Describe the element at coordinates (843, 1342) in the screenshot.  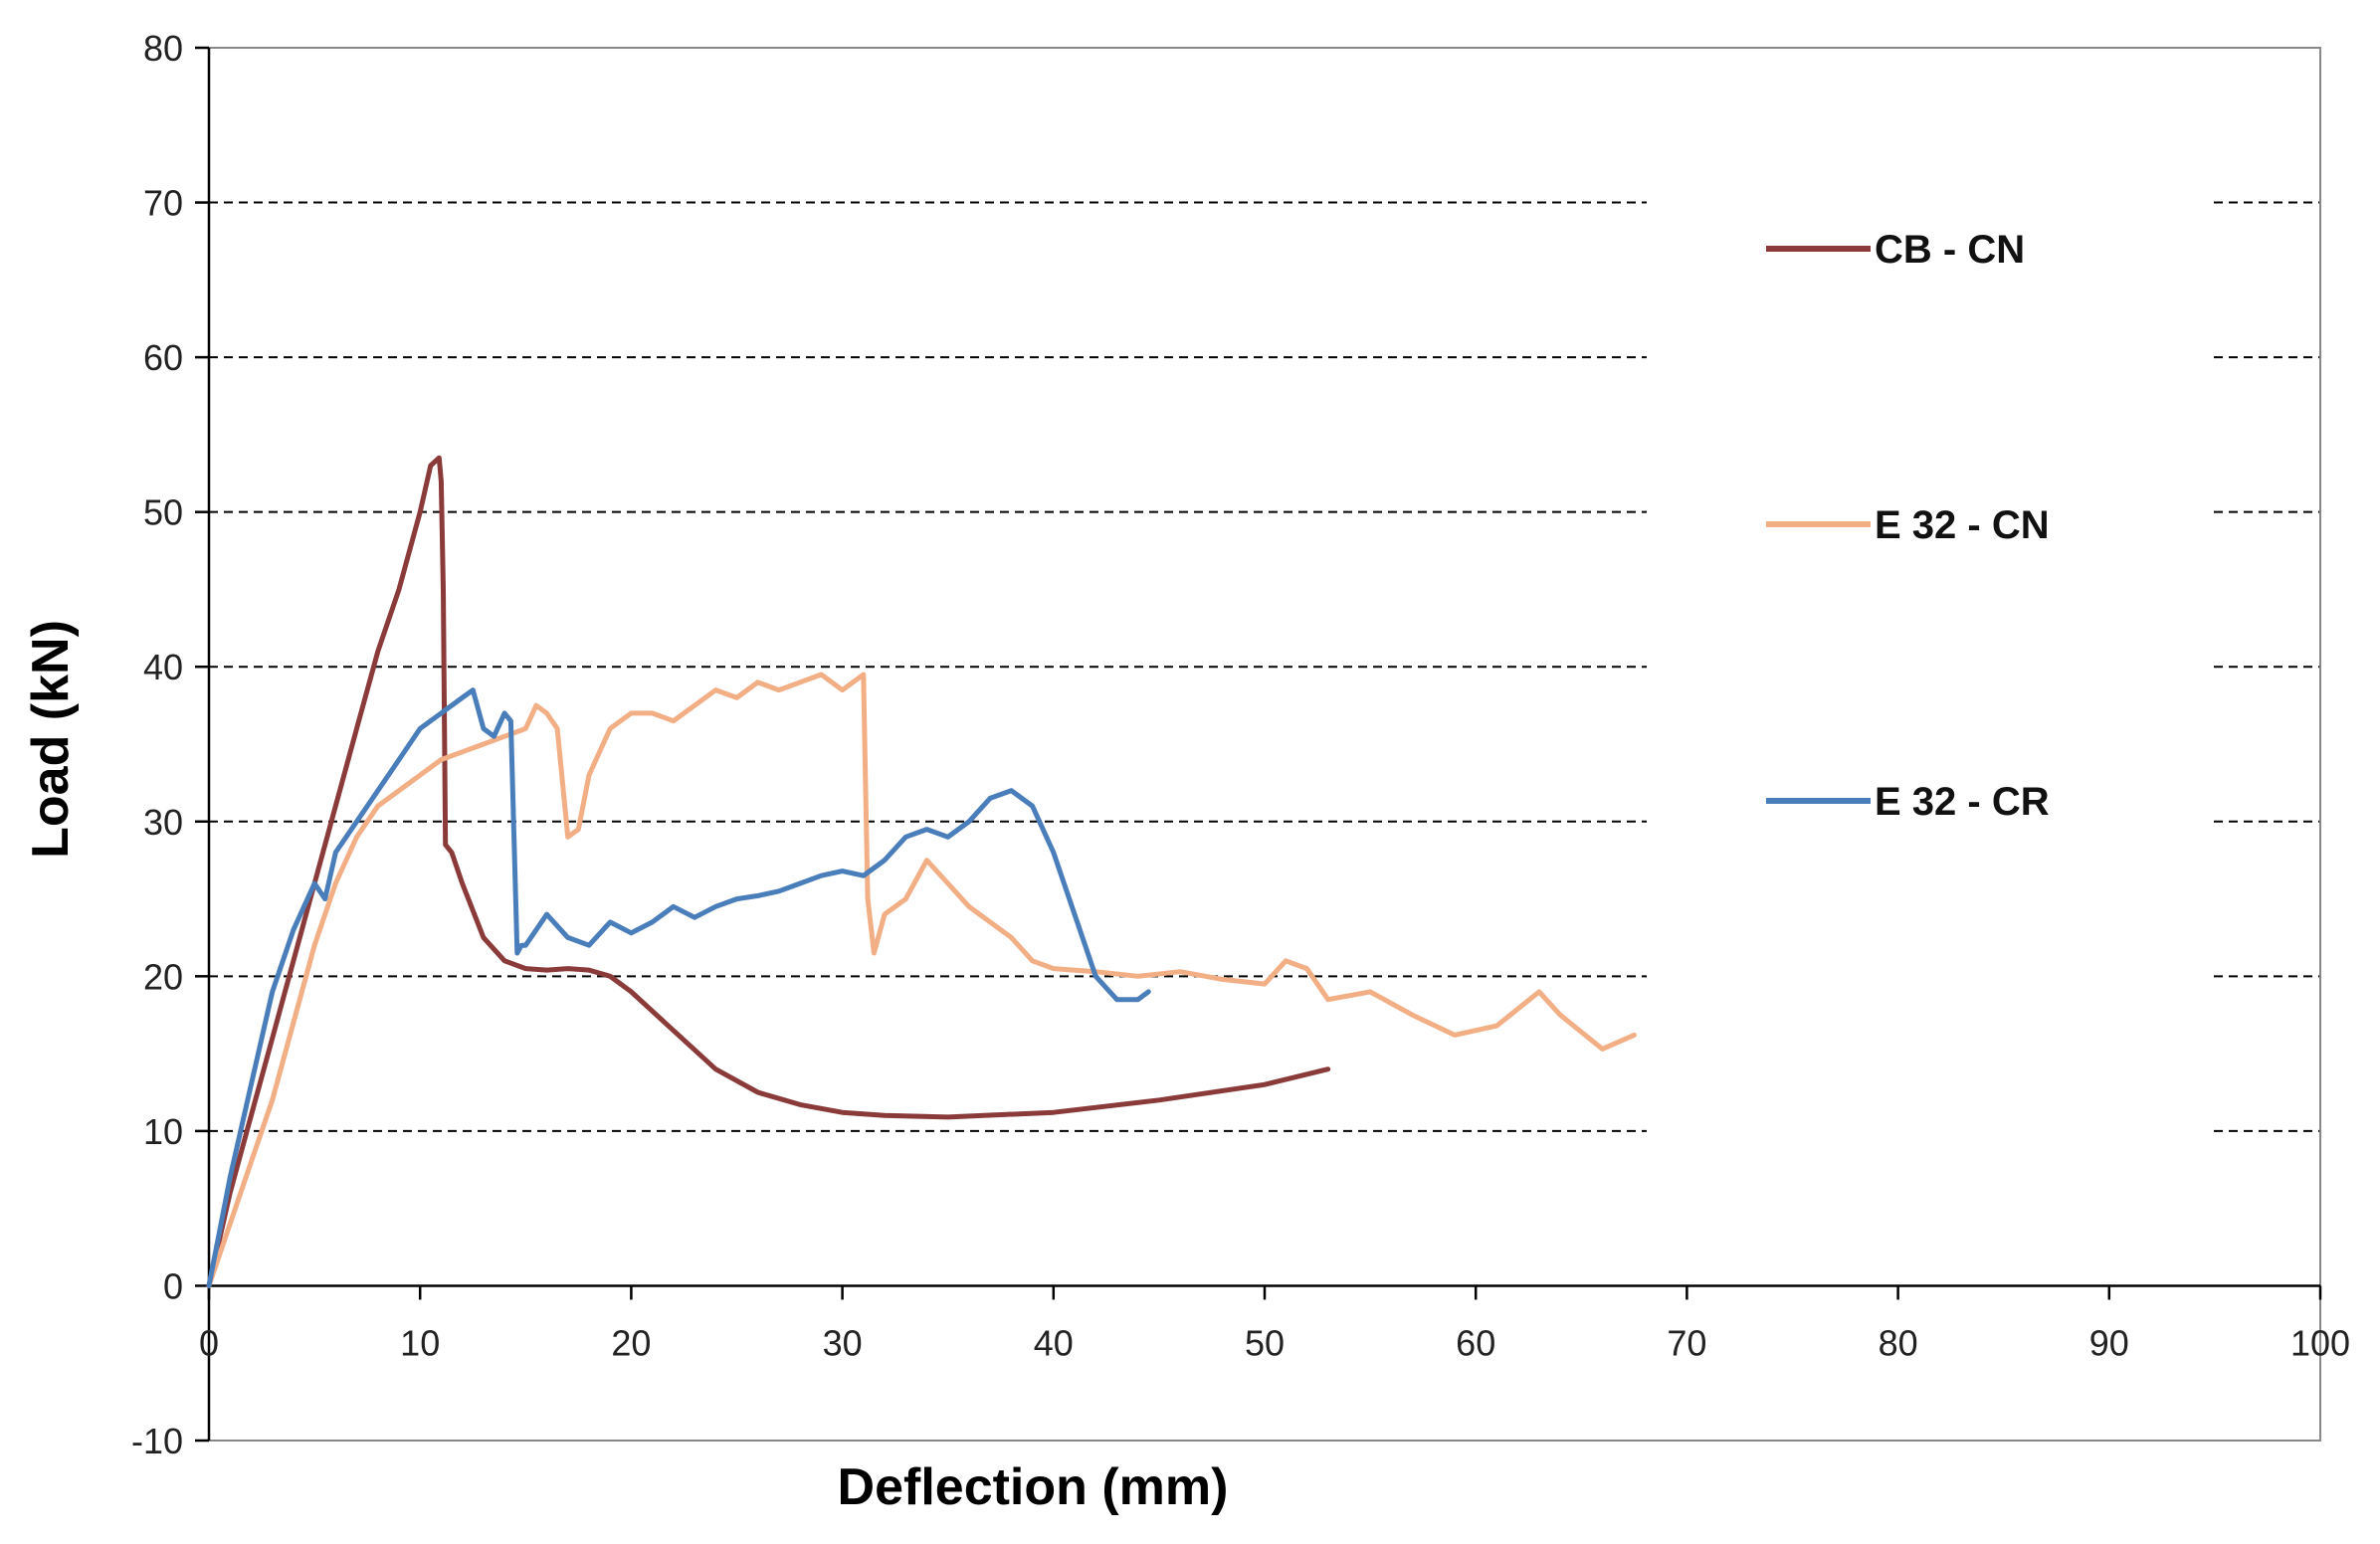
I see `x-tick-label: 30` at that location.